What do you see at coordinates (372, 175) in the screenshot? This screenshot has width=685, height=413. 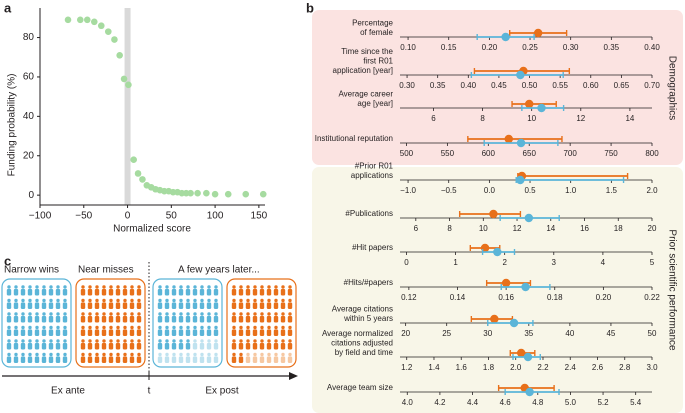 I see `row-label: applications` at bounding box center [372, 175].